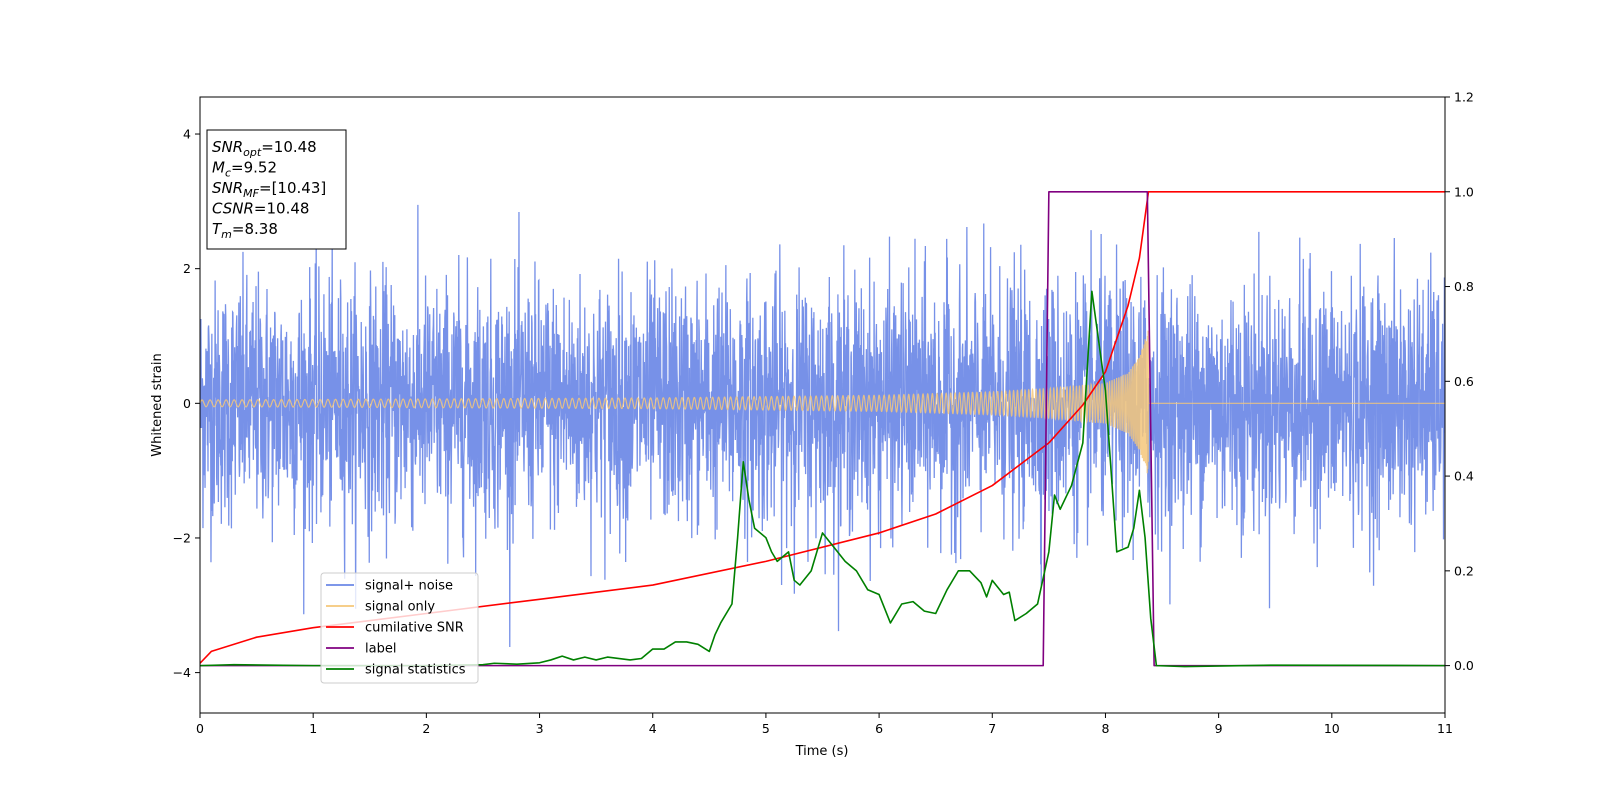  Describe the element at coordinates (822, 751) in the screenshot. I see `x-axis-label: Time (s)` at that location.